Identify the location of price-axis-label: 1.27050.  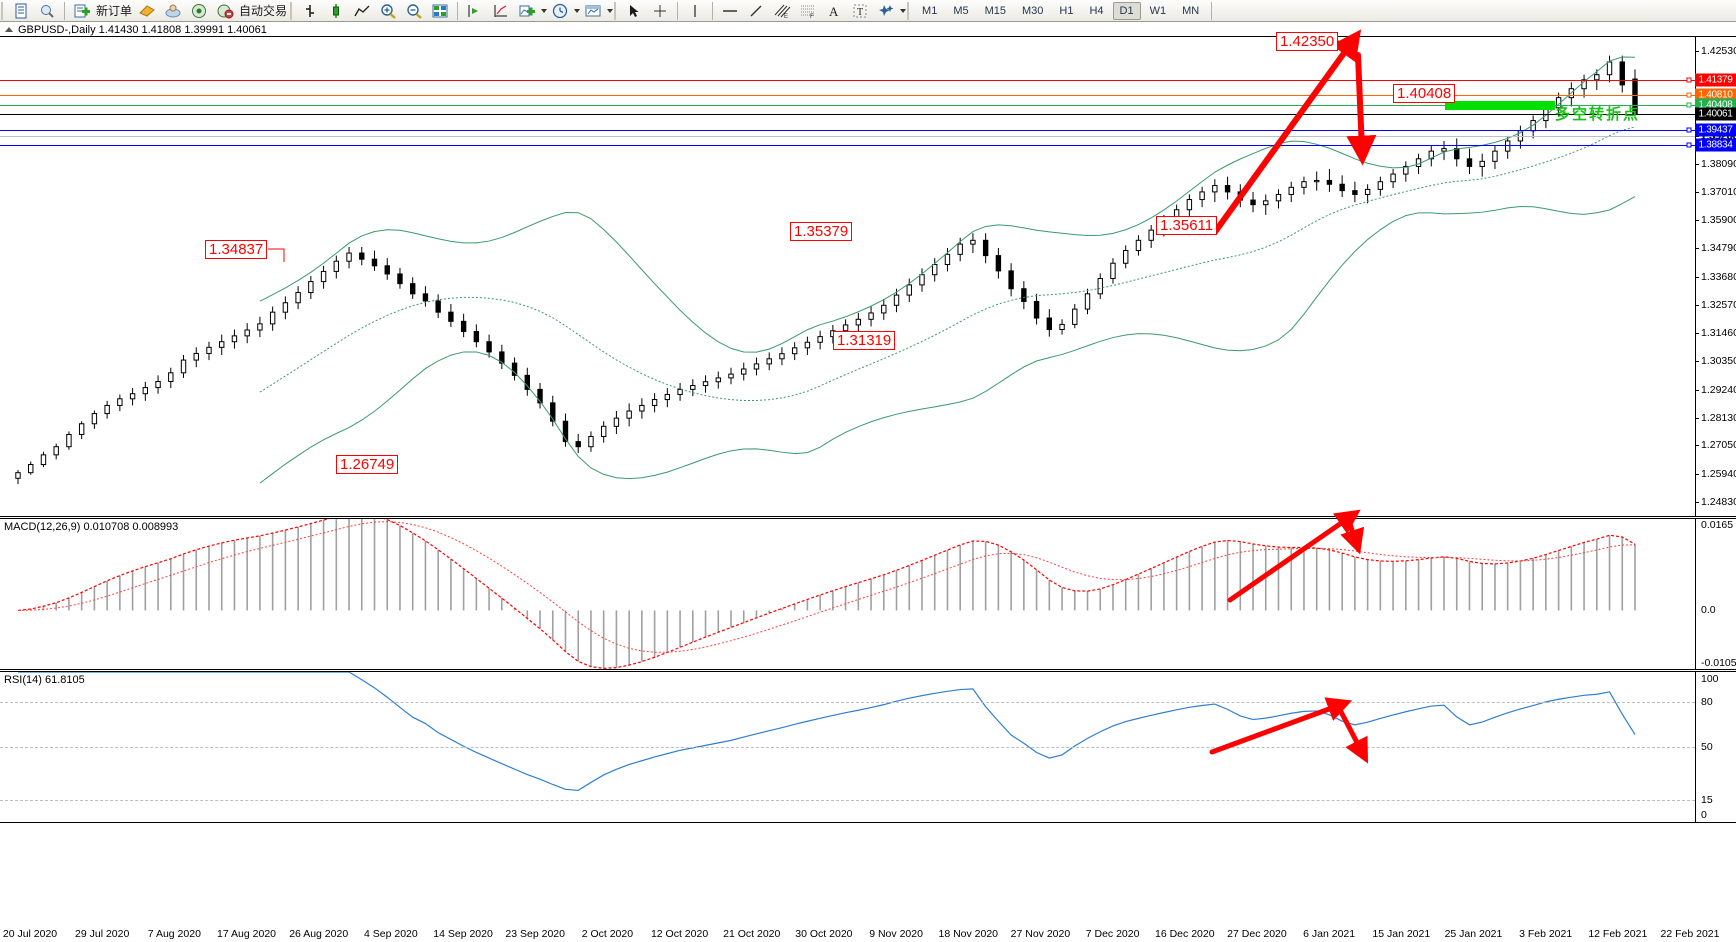
(1718, 445).